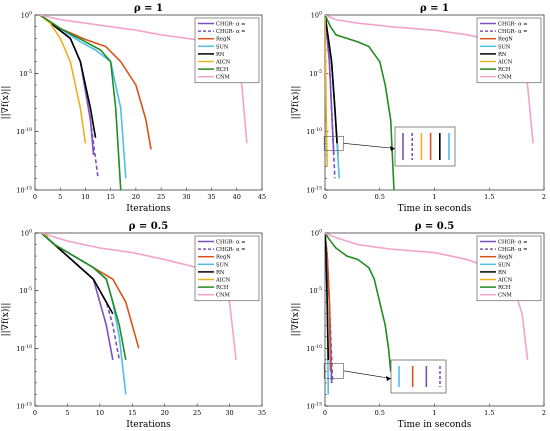 This screenshot has height=431, width=550. What do you see at coordinates (60, 197) in the screenshot?
I see `x-tick-label: 5` at bounding box center [60, 197].